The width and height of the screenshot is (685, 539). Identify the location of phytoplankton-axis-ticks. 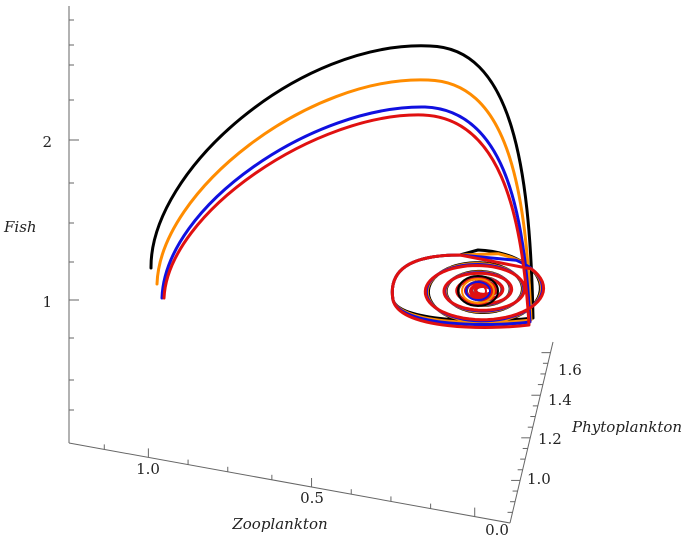
(529, 432).